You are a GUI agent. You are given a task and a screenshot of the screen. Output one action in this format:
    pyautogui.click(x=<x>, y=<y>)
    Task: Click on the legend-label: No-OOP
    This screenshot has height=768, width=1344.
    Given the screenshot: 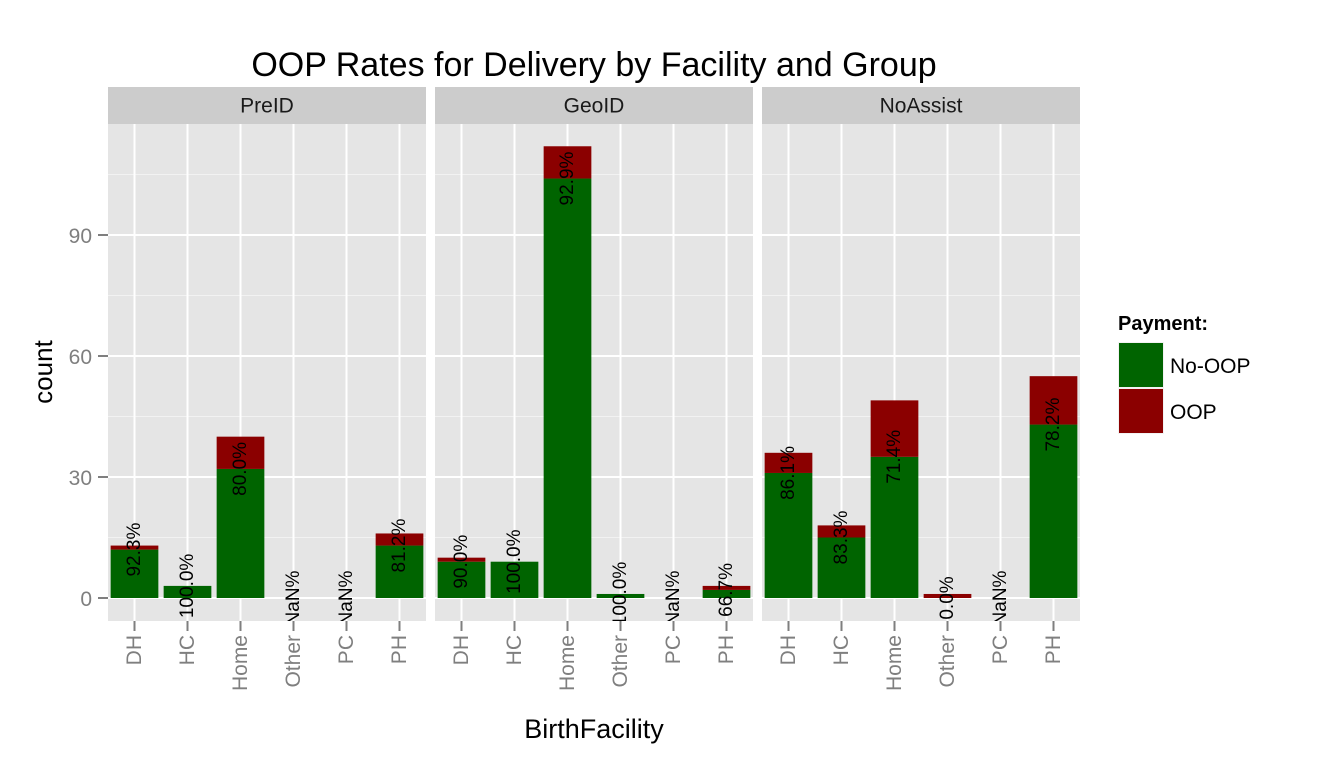 What is the action you would take?
    pyautogui.click(x=1210, y=366)
    